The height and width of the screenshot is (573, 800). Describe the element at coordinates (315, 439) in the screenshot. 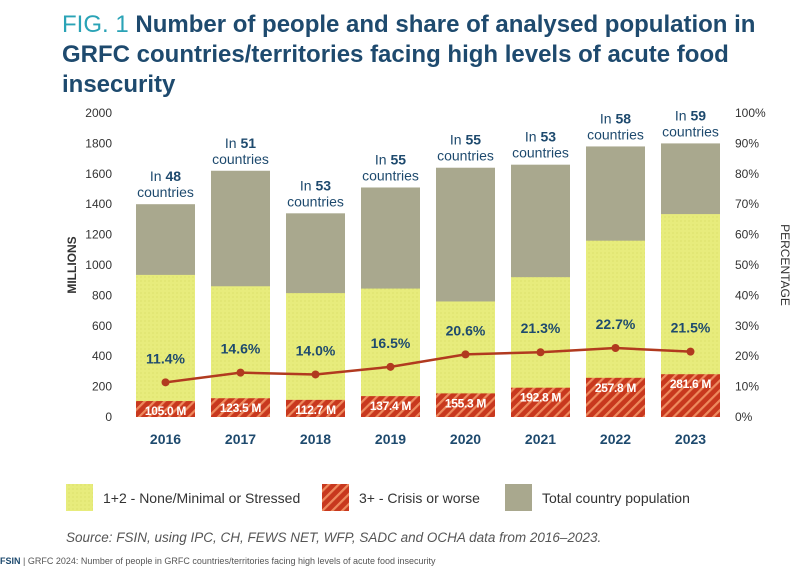

I see `x-tick-label: 2018` at that location.